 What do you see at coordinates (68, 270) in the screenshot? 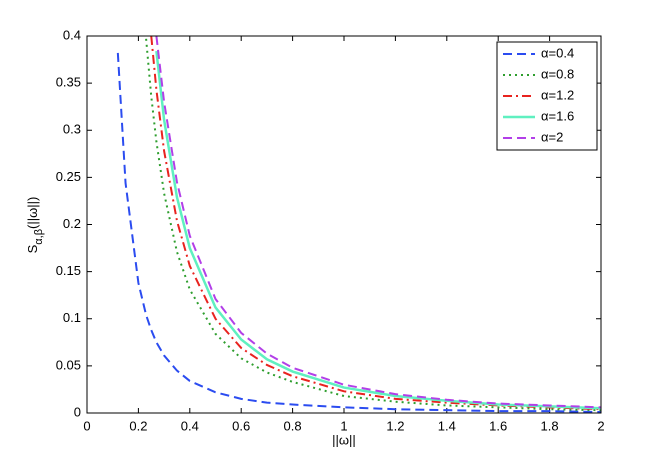
I see `y-tick-label: 0.15` at bounding box center [68, 270].